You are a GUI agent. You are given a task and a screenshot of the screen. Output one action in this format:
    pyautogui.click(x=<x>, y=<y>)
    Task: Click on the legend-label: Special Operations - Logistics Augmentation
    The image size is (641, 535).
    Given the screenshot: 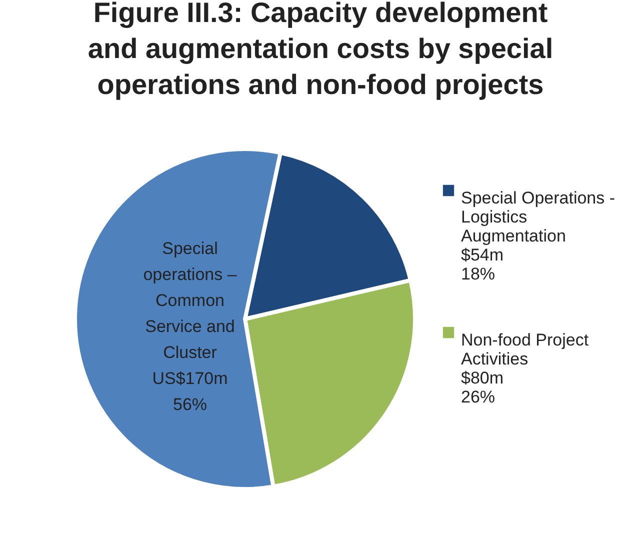 What is the action you would take?
    pyautogui.click(x=538, y=217)
    